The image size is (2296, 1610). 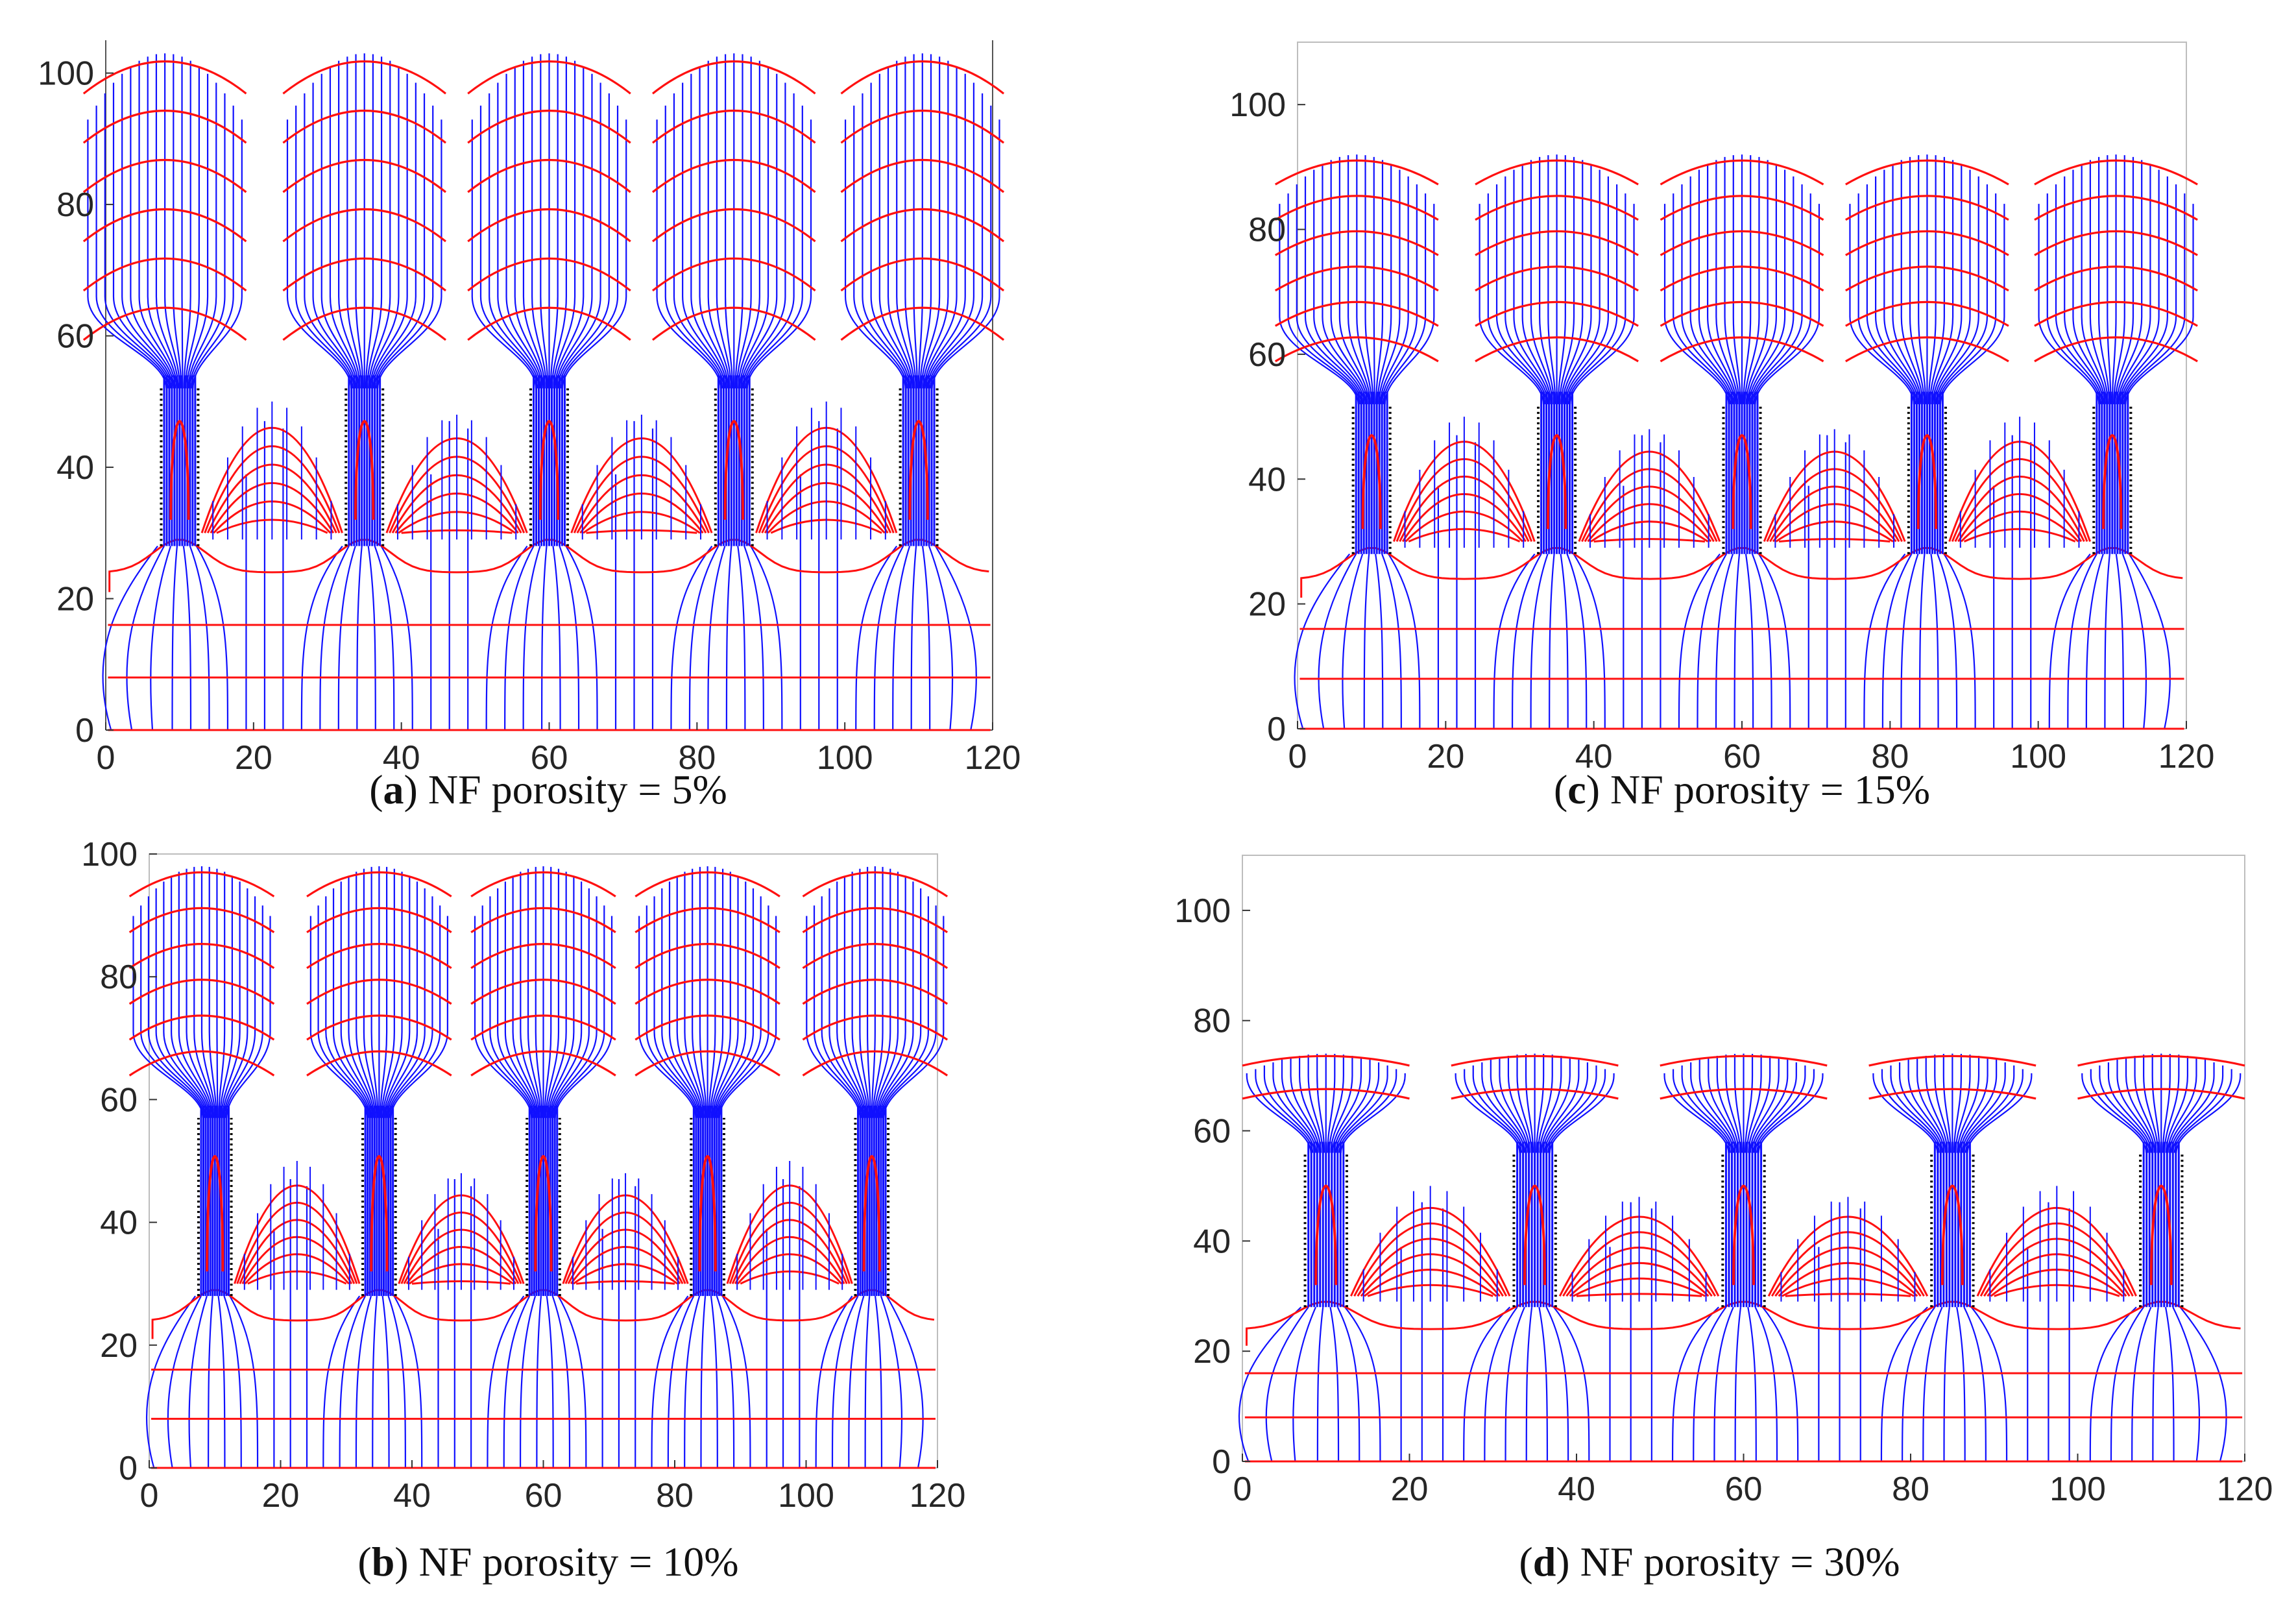 I want to click on y-tick-label: 40, so click(x=1212, y=1241).